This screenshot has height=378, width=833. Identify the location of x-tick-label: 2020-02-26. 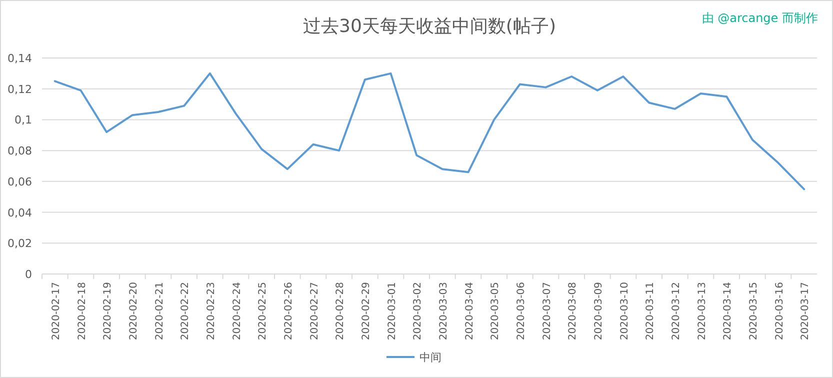
(288, 311).